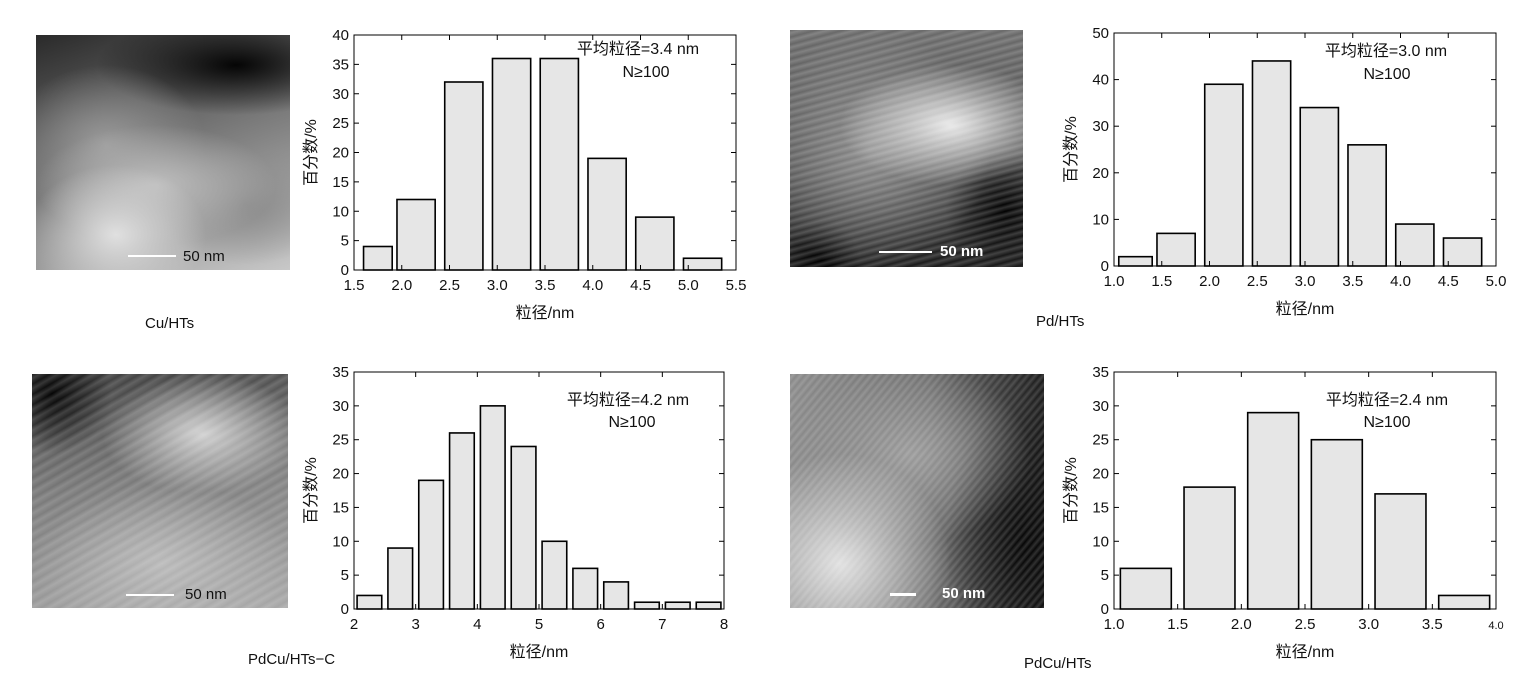  Describe the element at coordinates (1058, 663) in the screenshot. I see `panel-caption: PdCu/HTs` at that location.